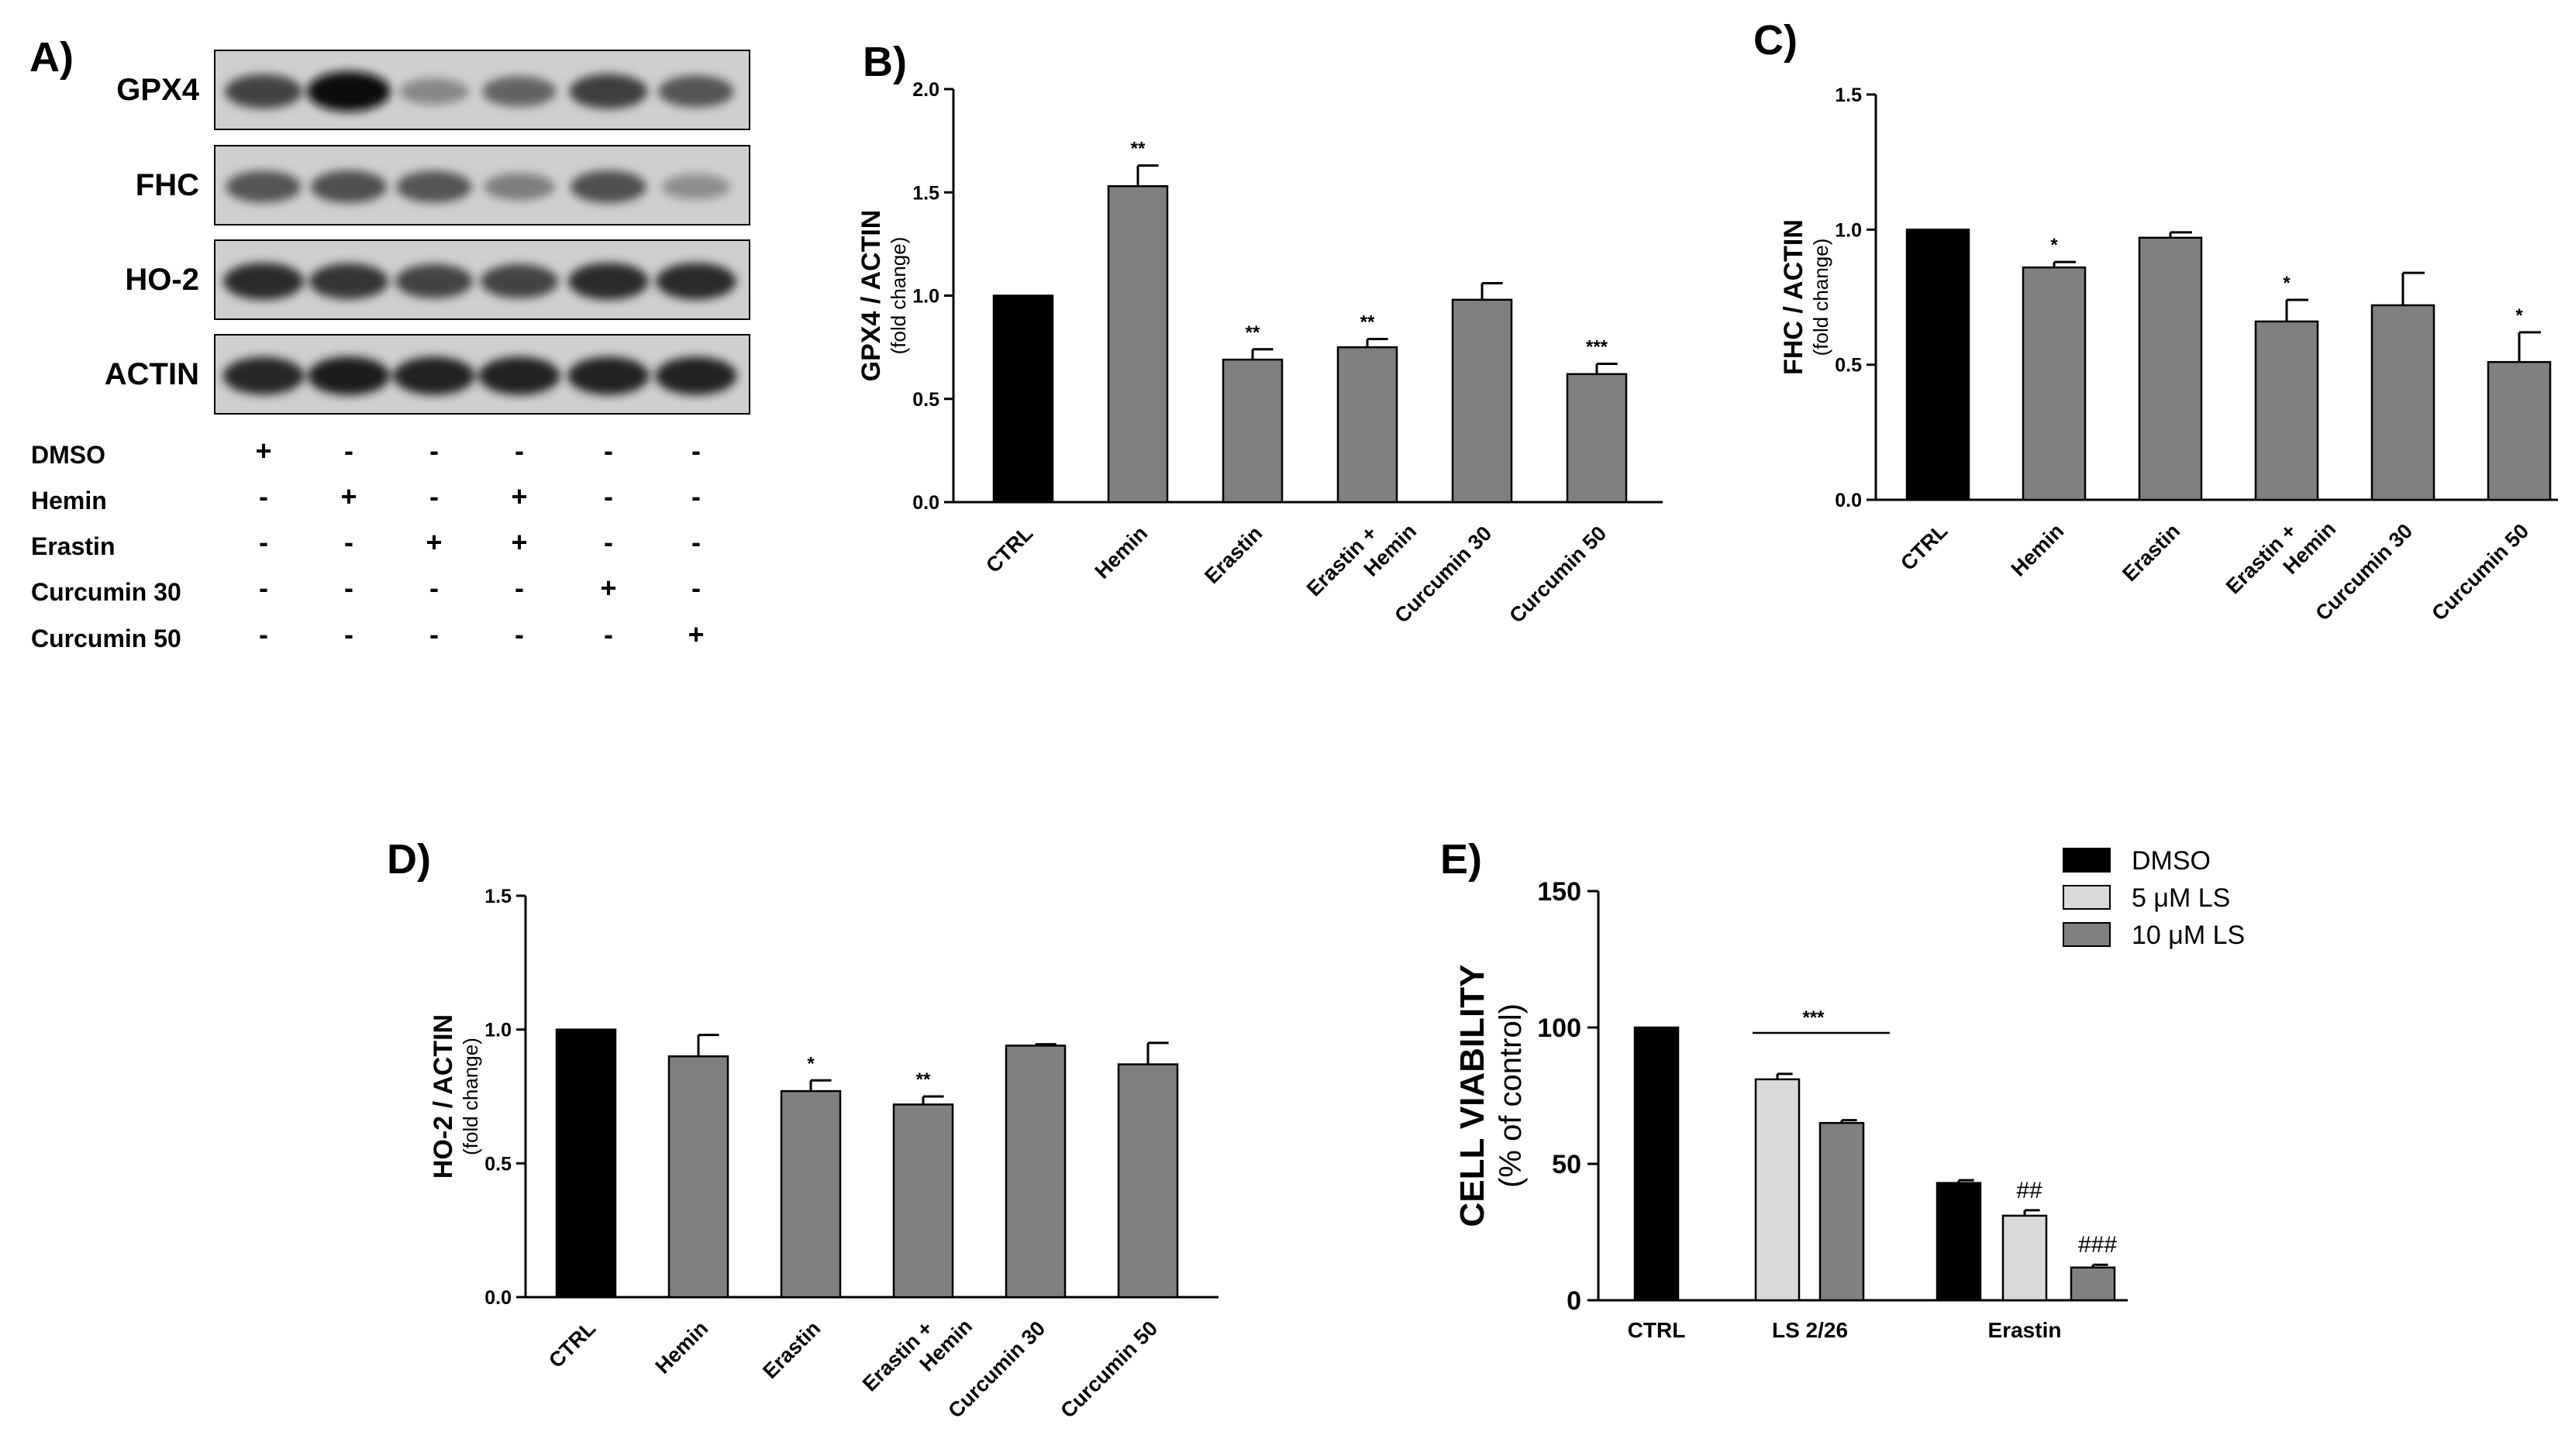 The width and height of the screenshot is (2575, 1456). Describe the element at coordinates (872, 296) in the screenshot. I see `y-axis-title: GPX4 / ACTIN` at that location.